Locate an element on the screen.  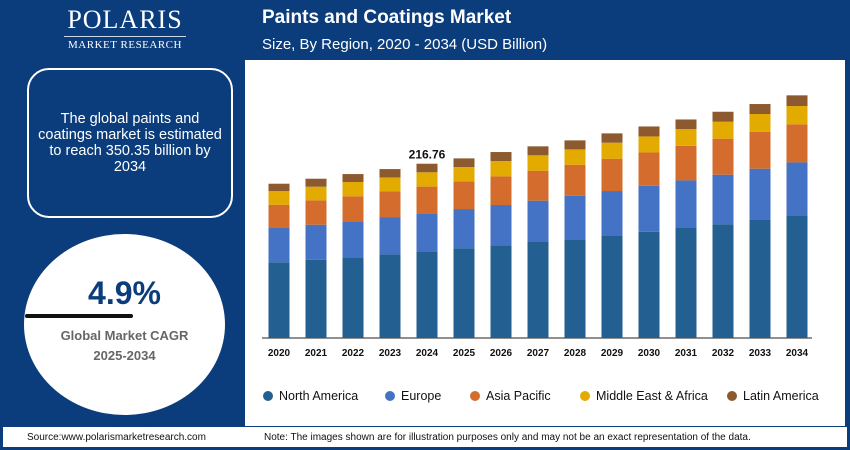
legend-label: Asia Pacific is located at coordinates (518, 396).